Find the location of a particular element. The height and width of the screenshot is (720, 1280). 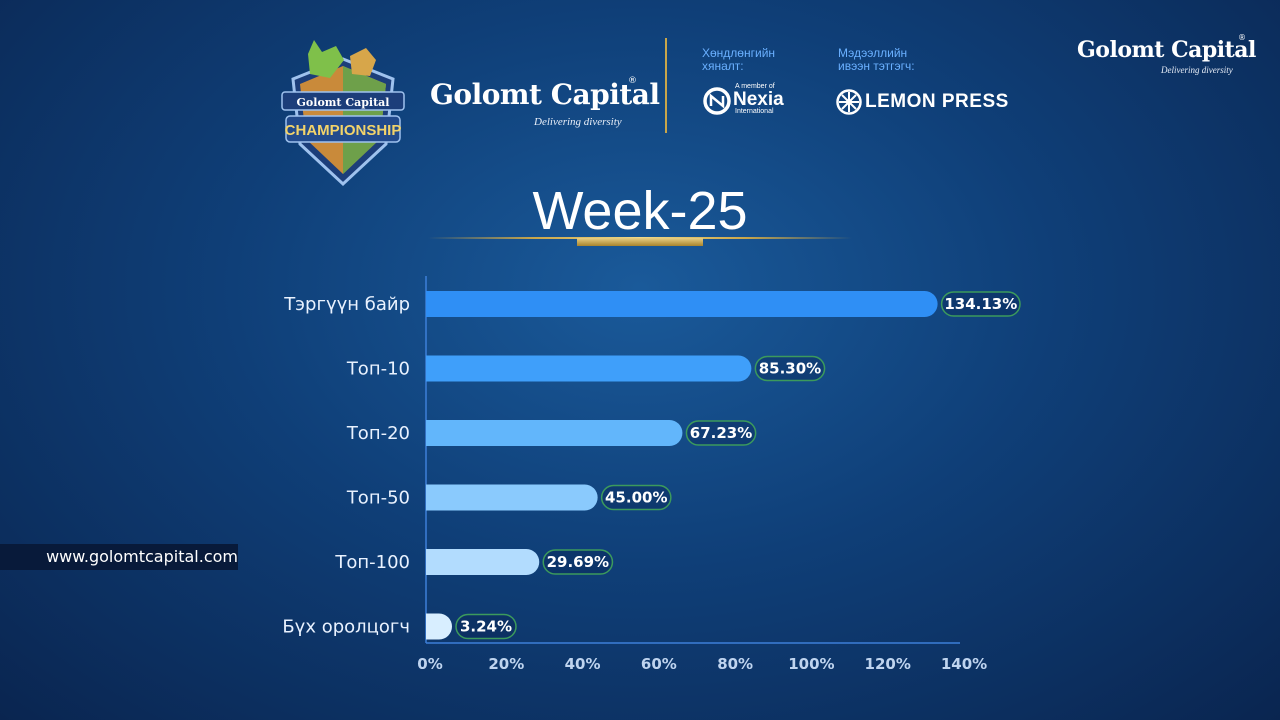

x-tick-label: 80% is located at coordinates (735, 664).